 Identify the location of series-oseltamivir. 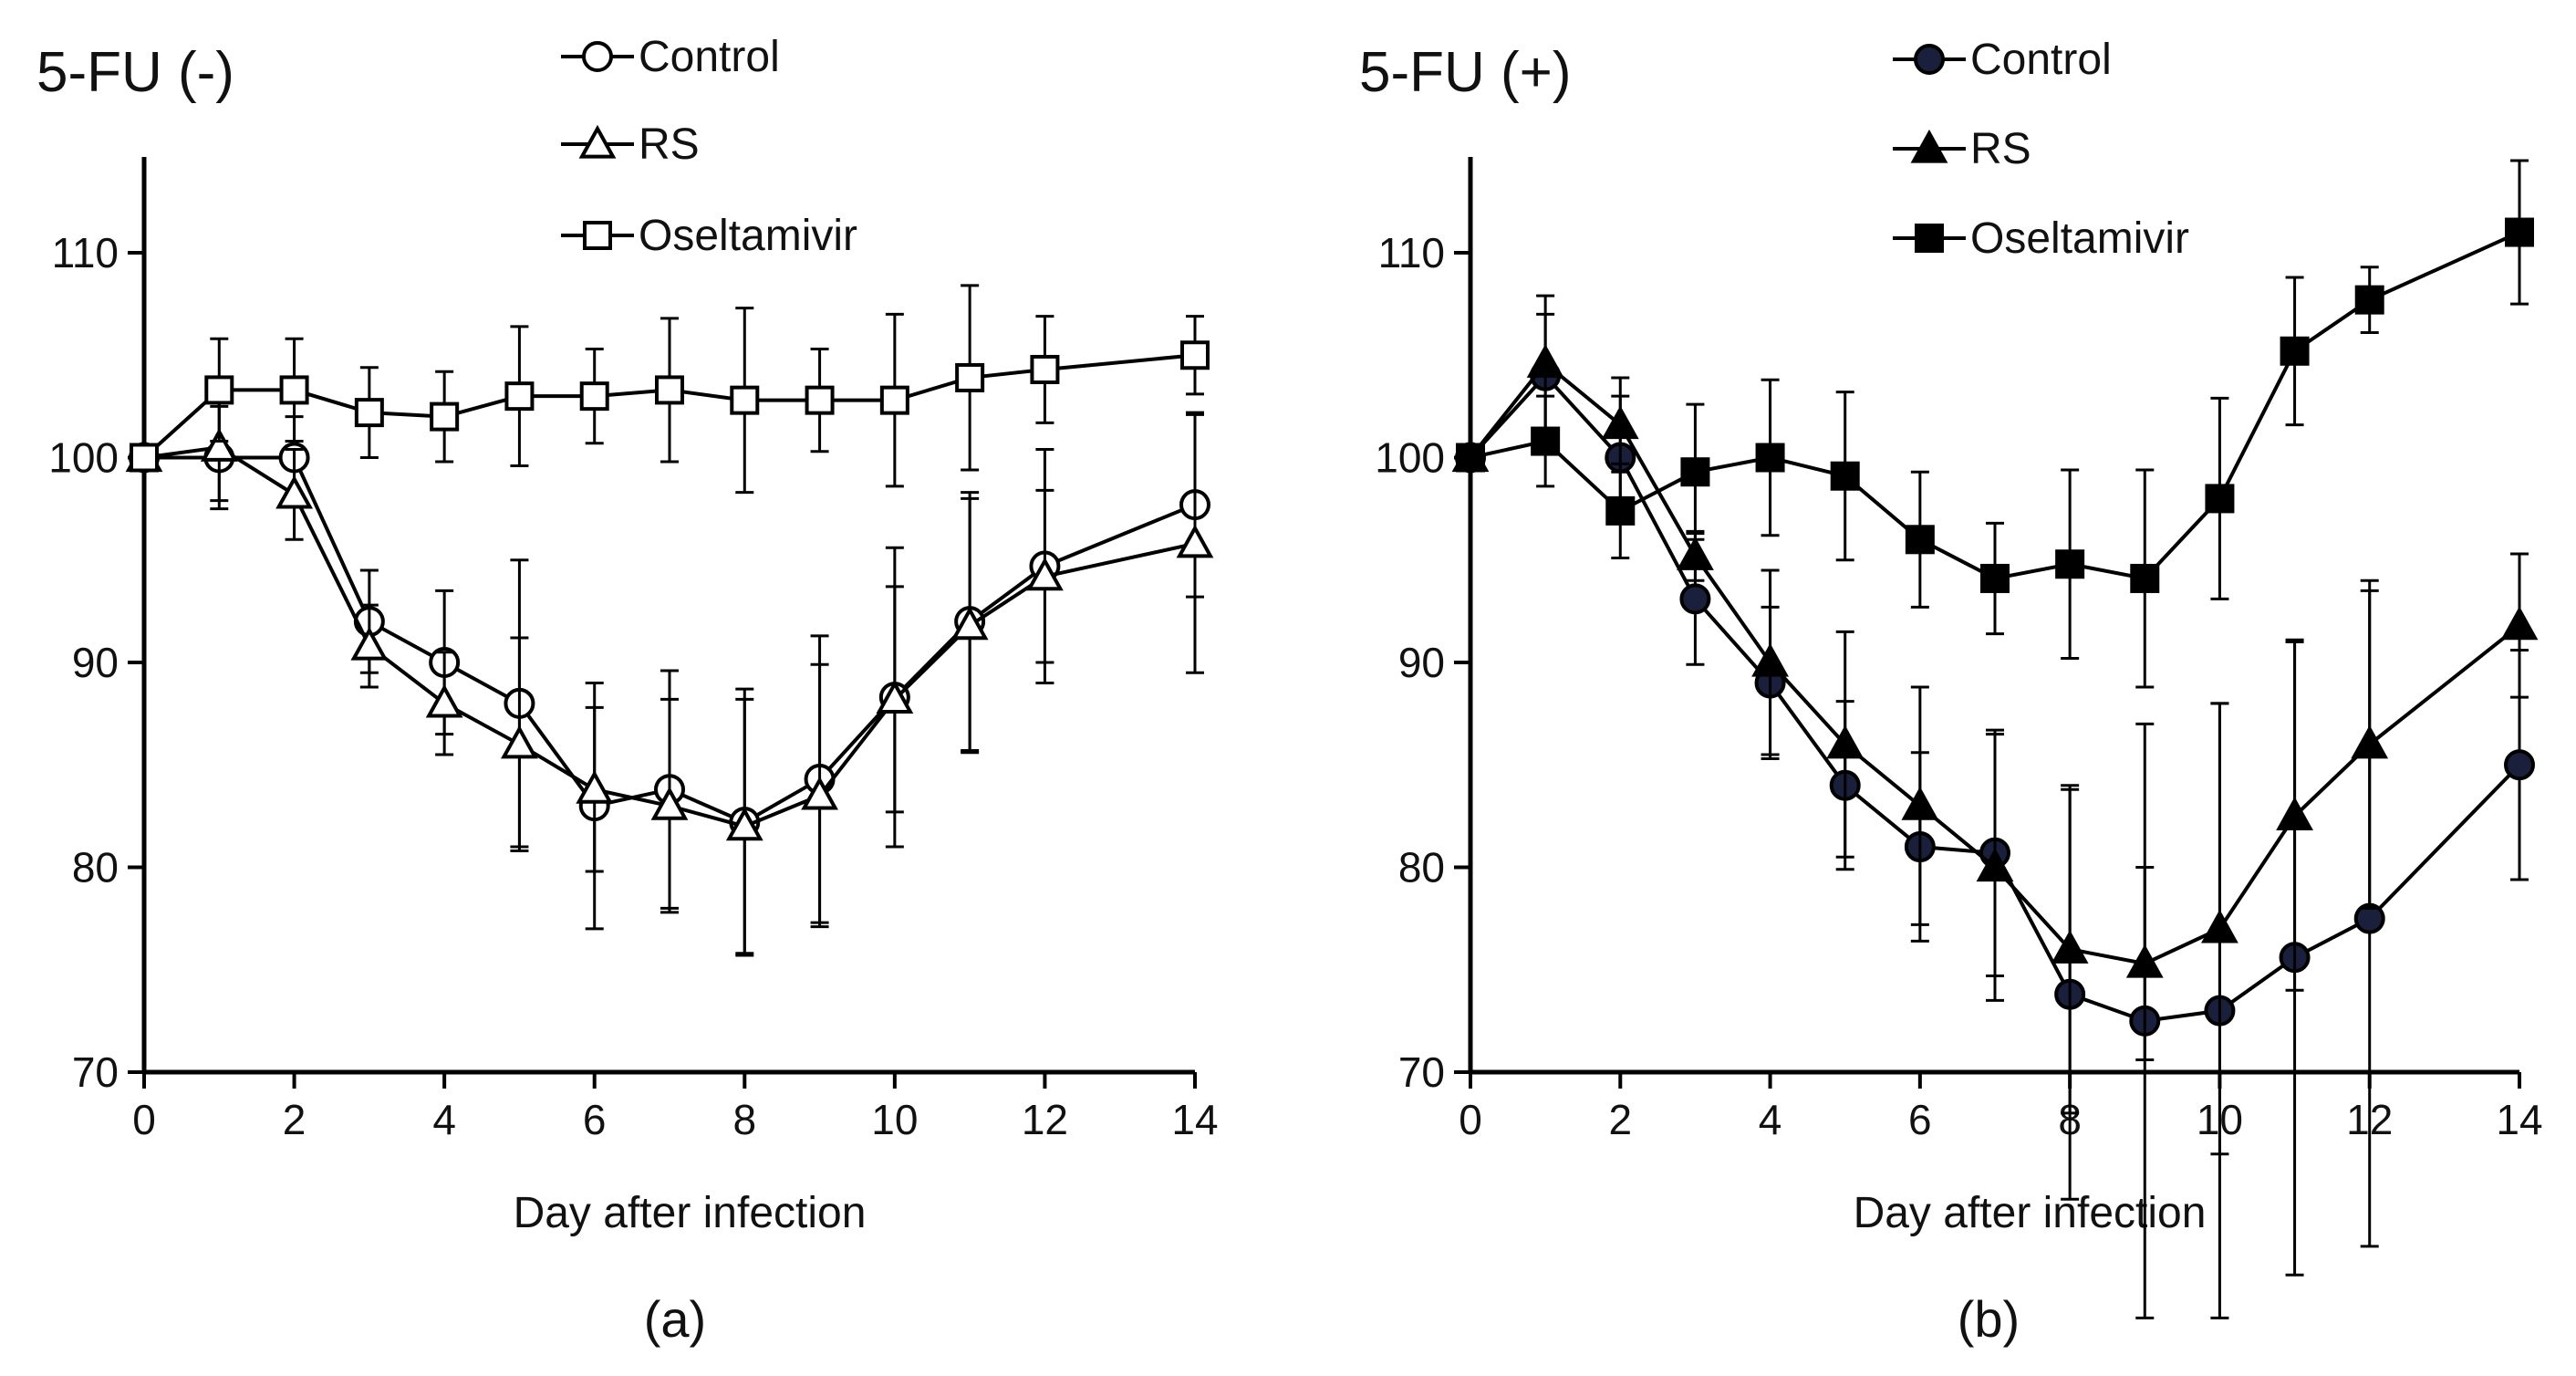
(670, 389).